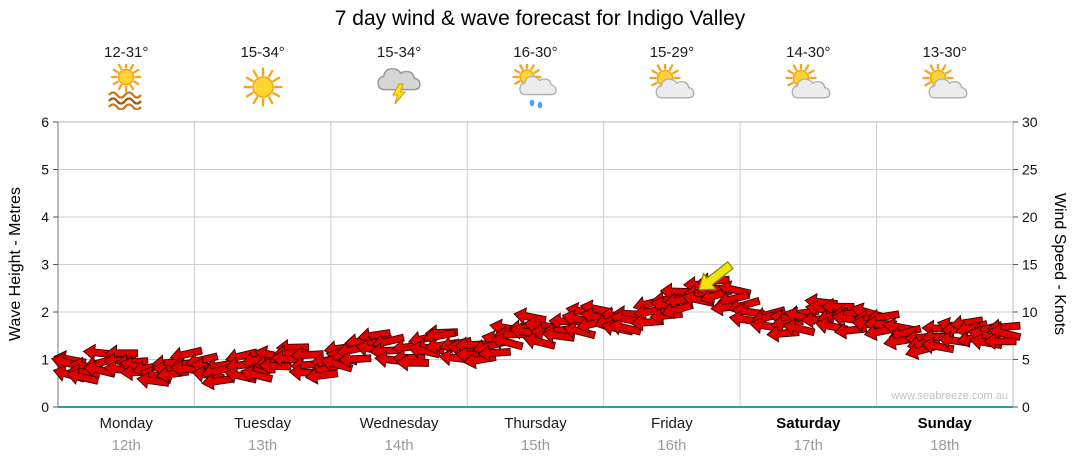 The width and height of the screenshot is (1080, 475). Describe the element at coordinates (808, 52) in the screenshot. I see `day-temp: 14-30°` at that location.